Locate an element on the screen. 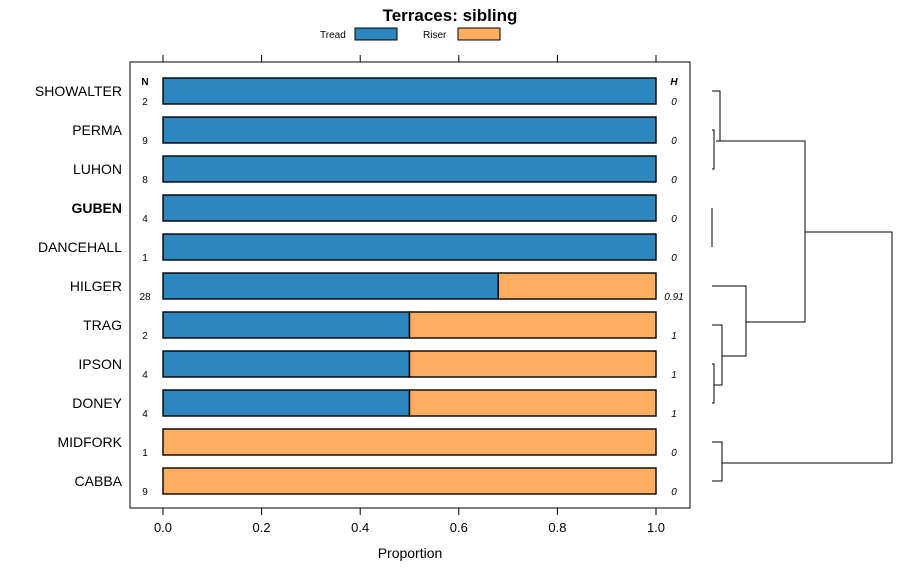 Image resolution: width=900 pixels, height=580 pixels. legend-label-tread: Tread is located at coordinates (333, 35).